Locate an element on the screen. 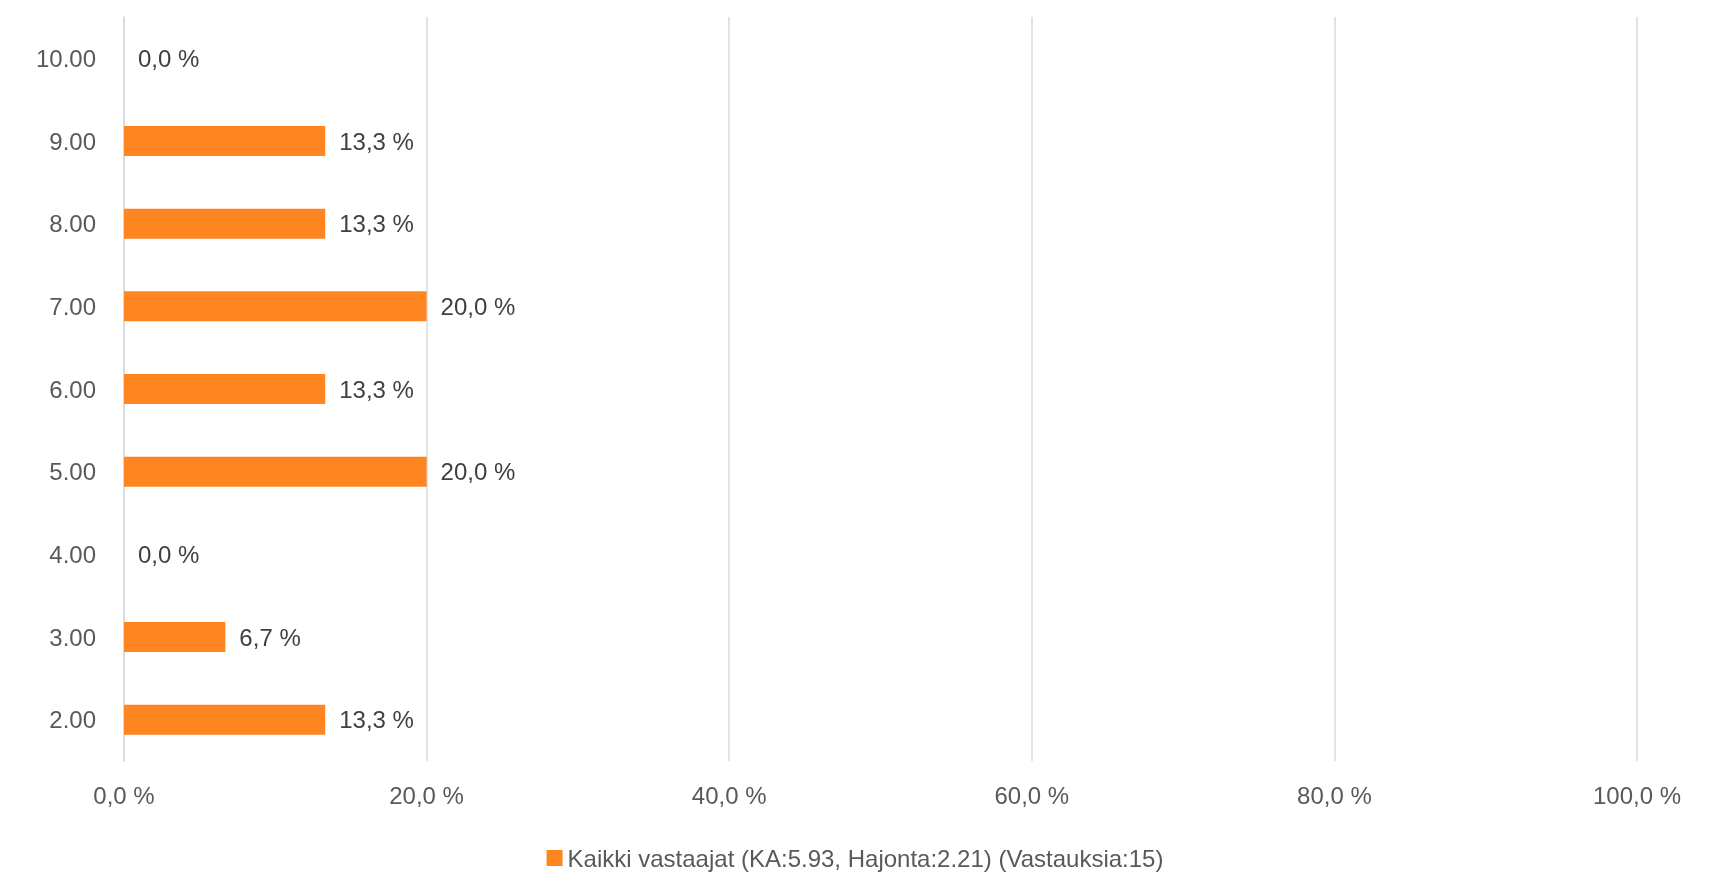 The image size is (1710, 891). y-tick-label: 3.00 is located at coordinates (72, 637).